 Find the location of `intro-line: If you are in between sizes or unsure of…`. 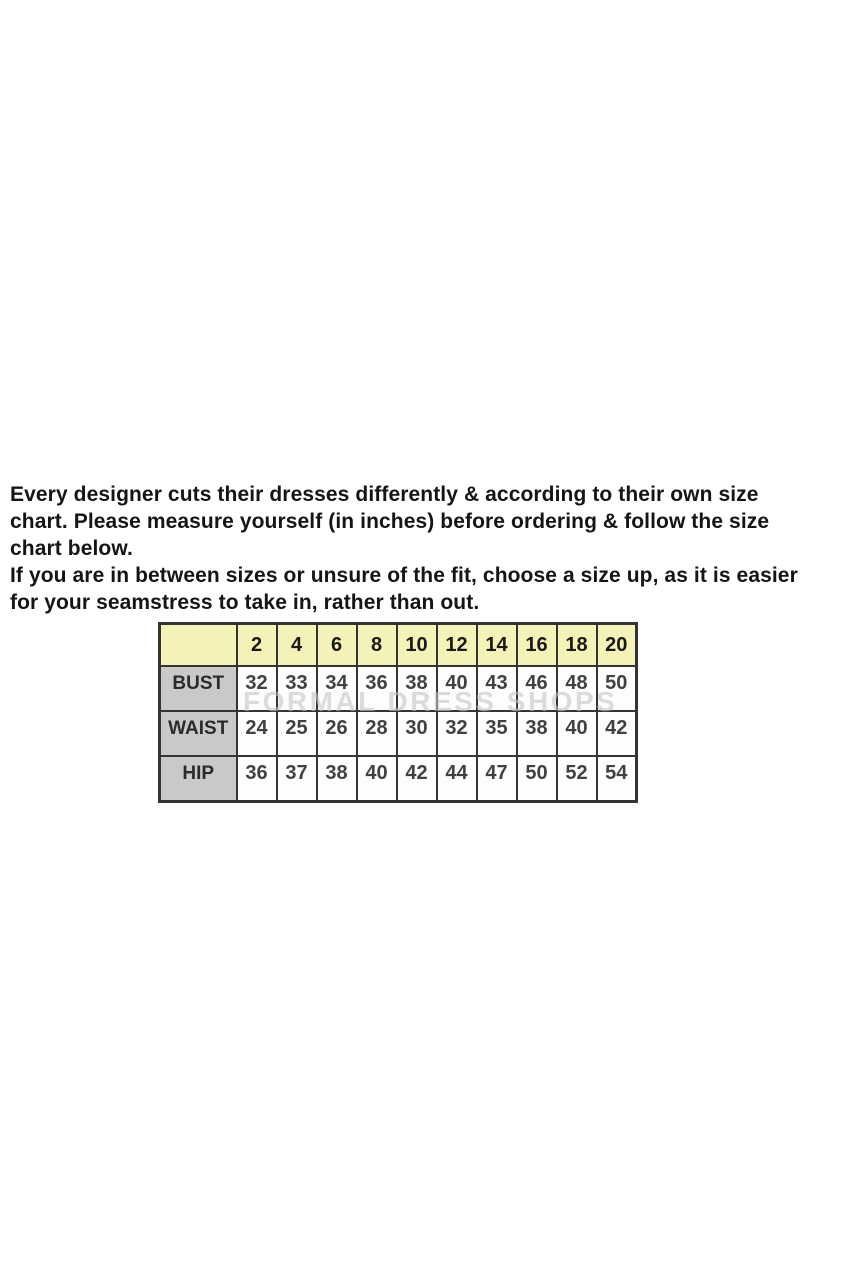

intro-line: If you are in between sizes or unsure of… is located at coordinates (404, 575).